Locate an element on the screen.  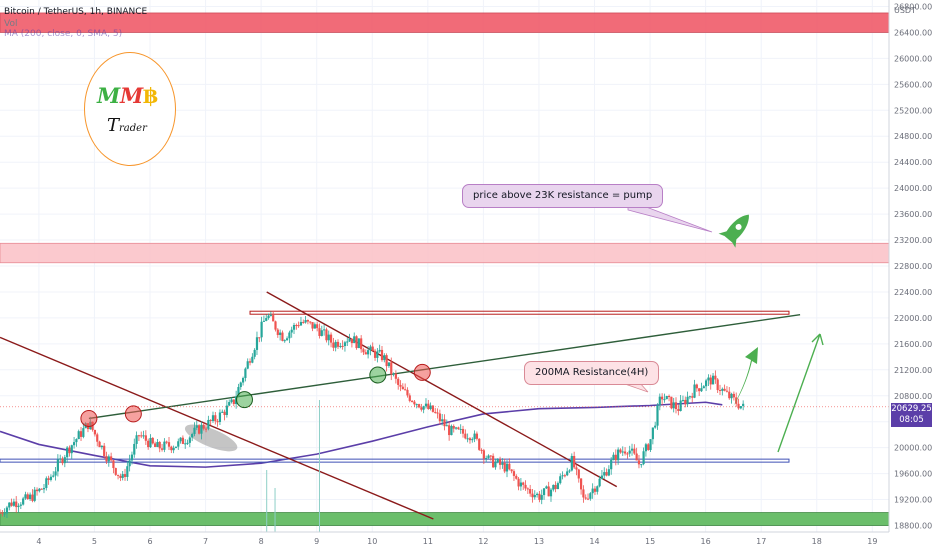
y-tick-label: 24400.00 is located at coordinates (913, 162).